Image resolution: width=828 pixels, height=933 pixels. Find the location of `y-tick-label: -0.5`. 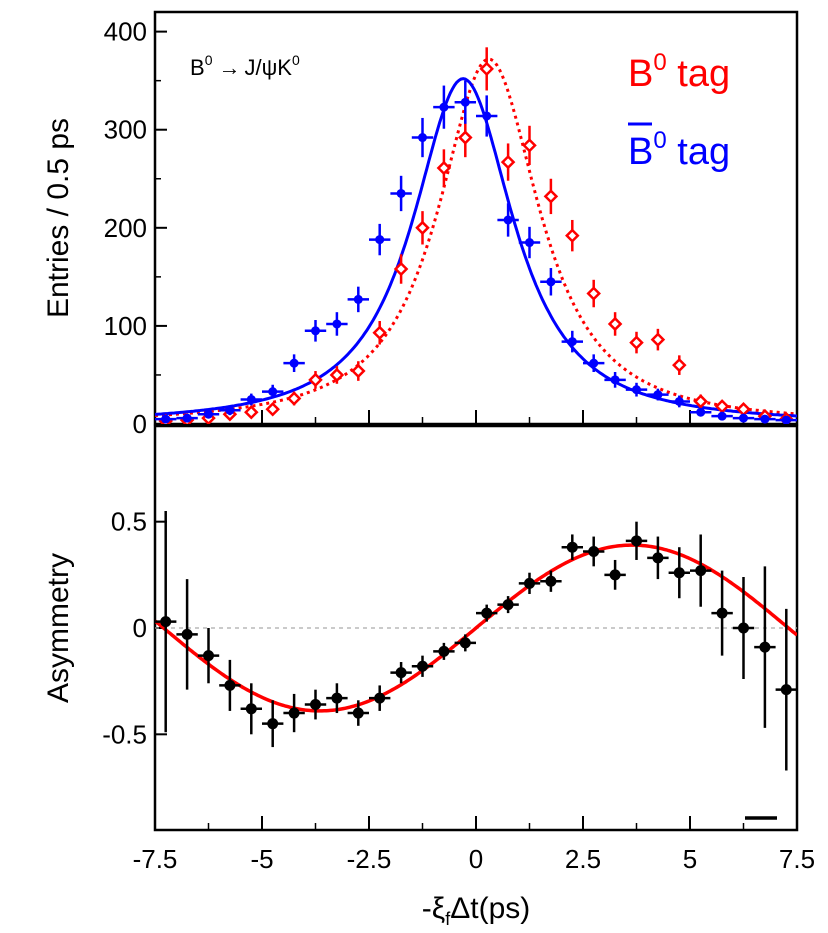

y-tick-label: -0.5 is located at coordinates (124, 734).